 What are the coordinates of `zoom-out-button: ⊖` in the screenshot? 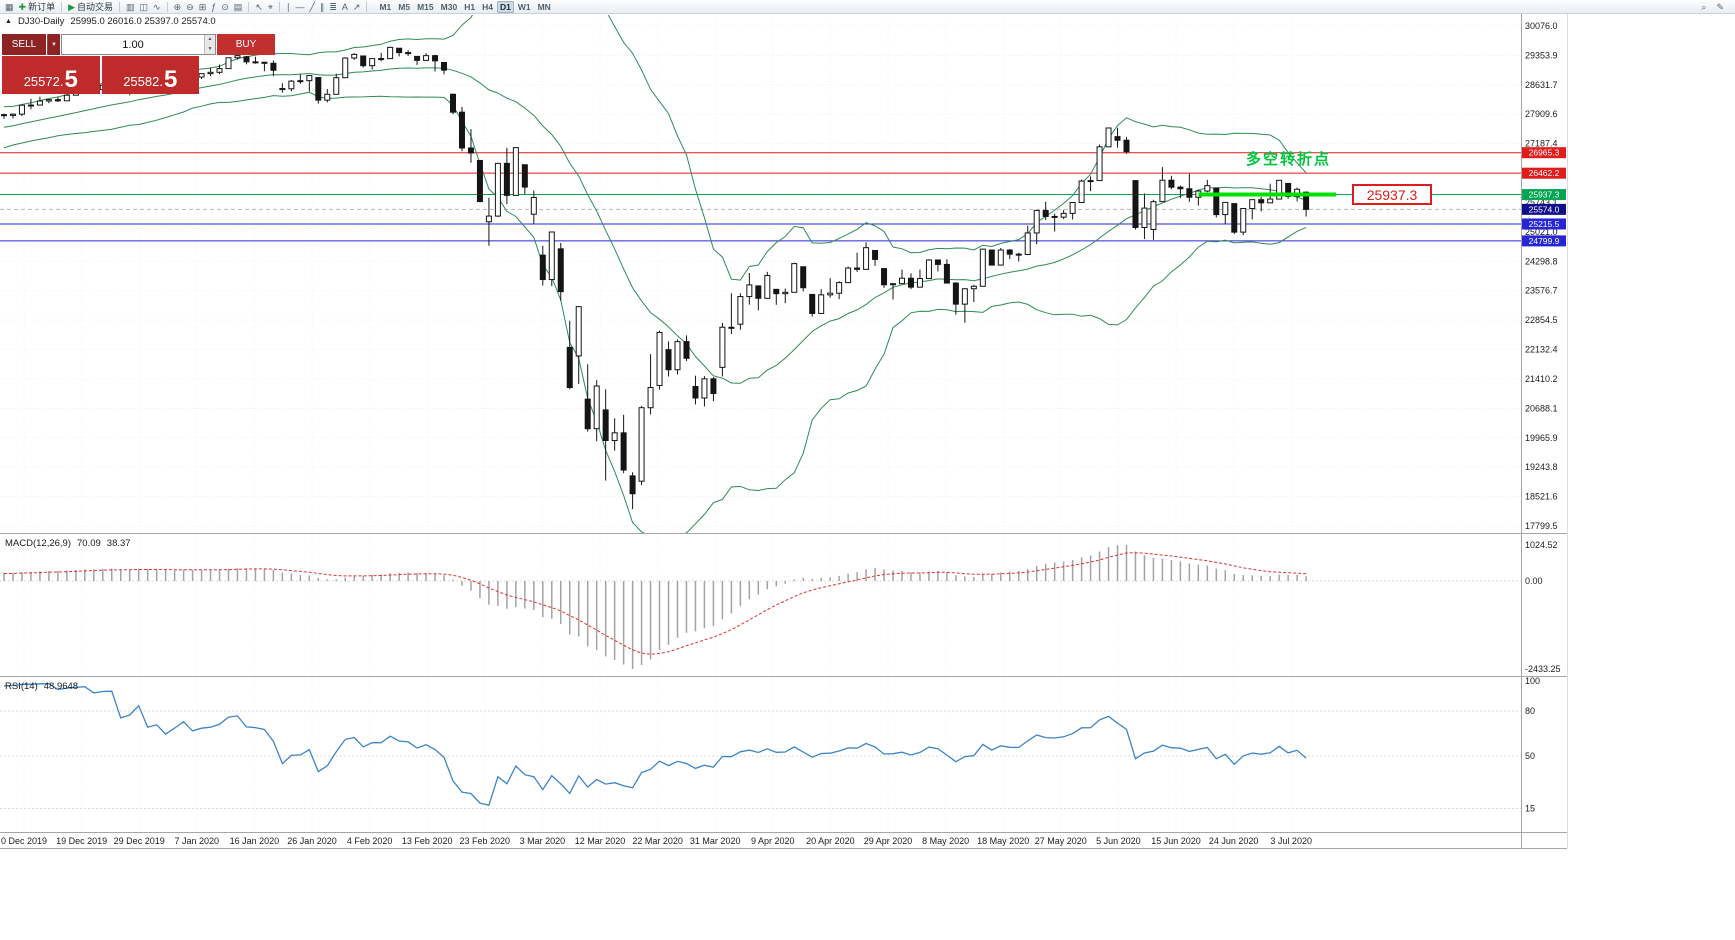 It's located at (190, 7).